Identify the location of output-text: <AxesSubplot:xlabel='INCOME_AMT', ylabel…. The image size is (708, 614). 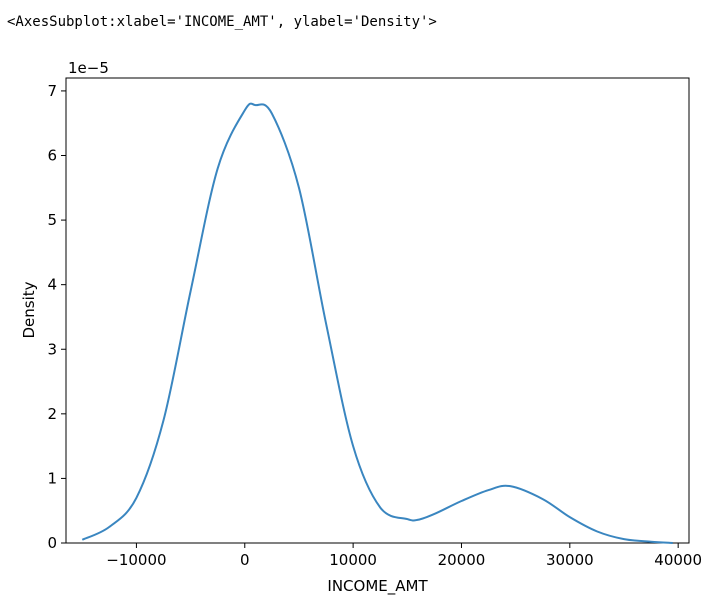
(222, 22).